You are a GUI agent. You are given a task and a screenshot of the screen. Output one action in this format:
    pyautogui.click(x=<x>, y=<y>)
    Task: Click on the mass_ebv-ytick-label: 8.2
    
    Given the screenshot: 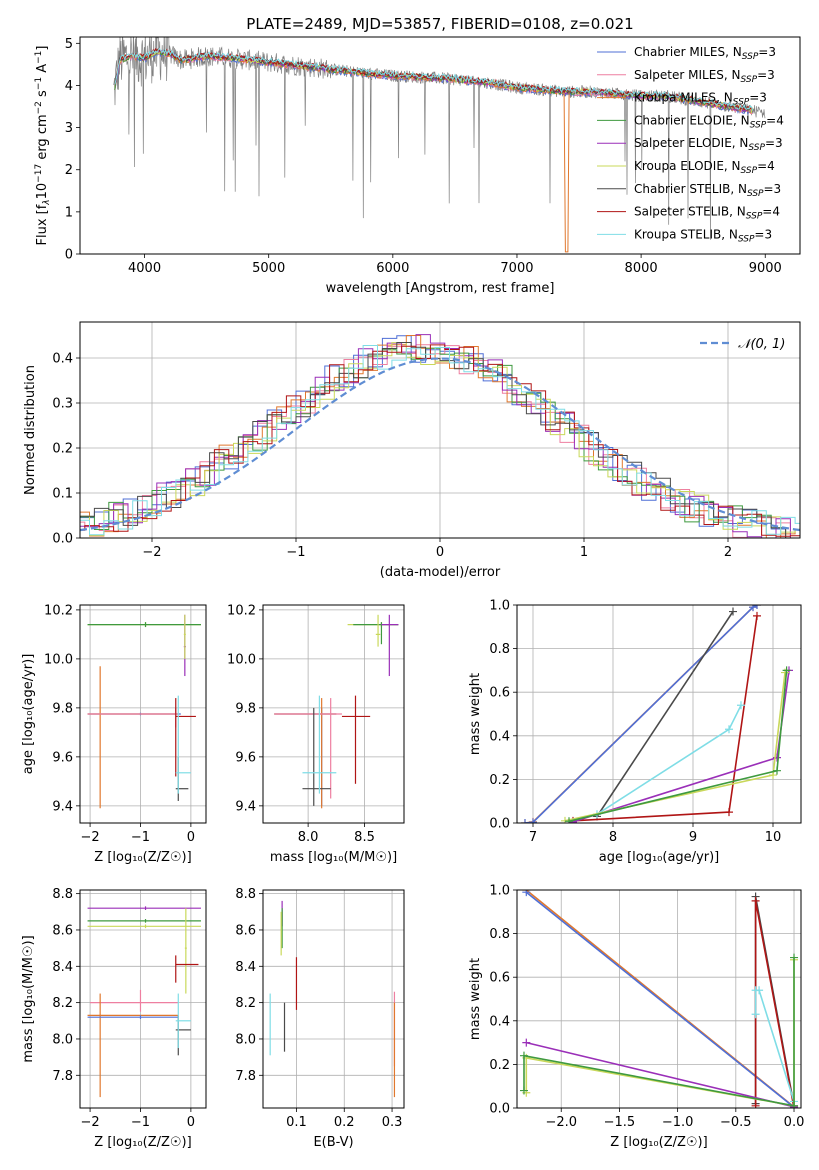 What is the action you would take?
    pyautogui.click(x=245, y=1003)
    